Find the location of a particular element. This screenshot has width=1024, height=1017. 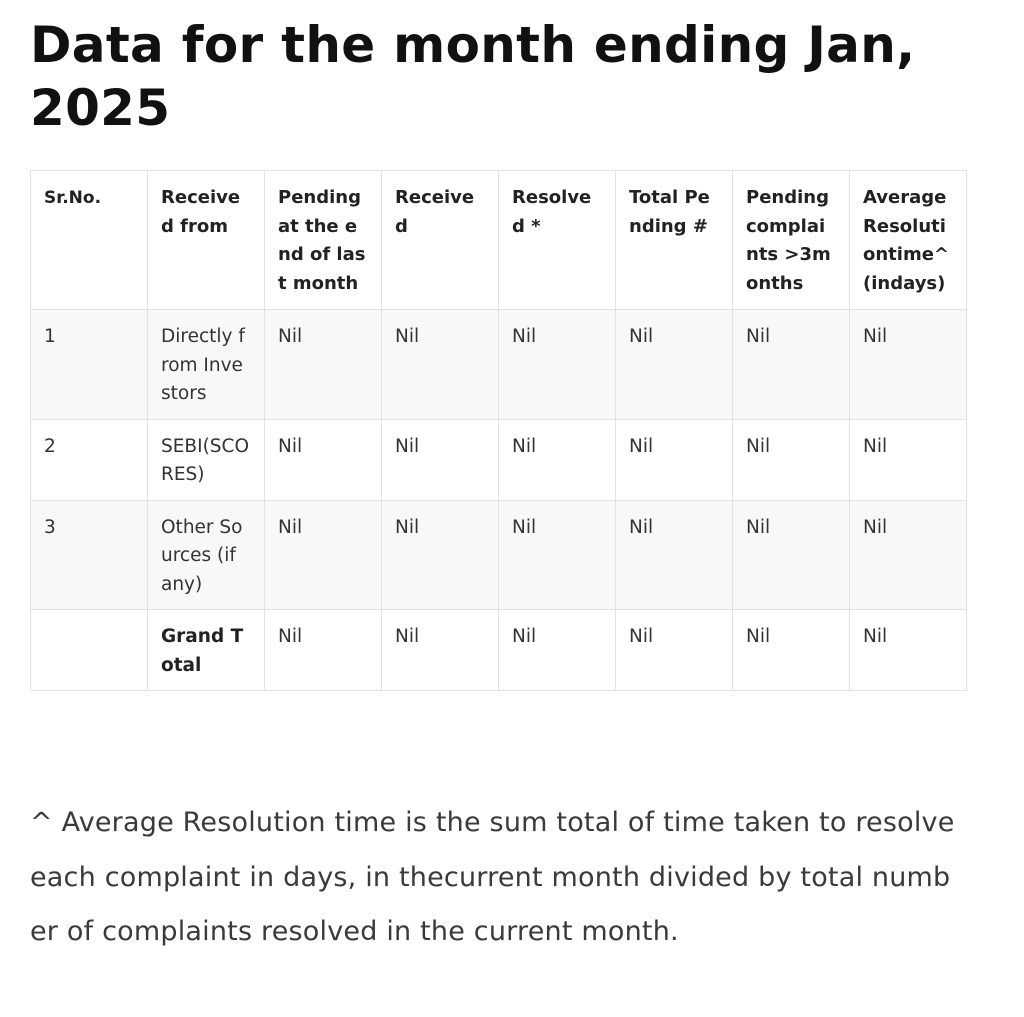

table-row-grand-total: Grand Total Nil Nil Nil Nil Nil Nil is located at coordinates (498, 650).